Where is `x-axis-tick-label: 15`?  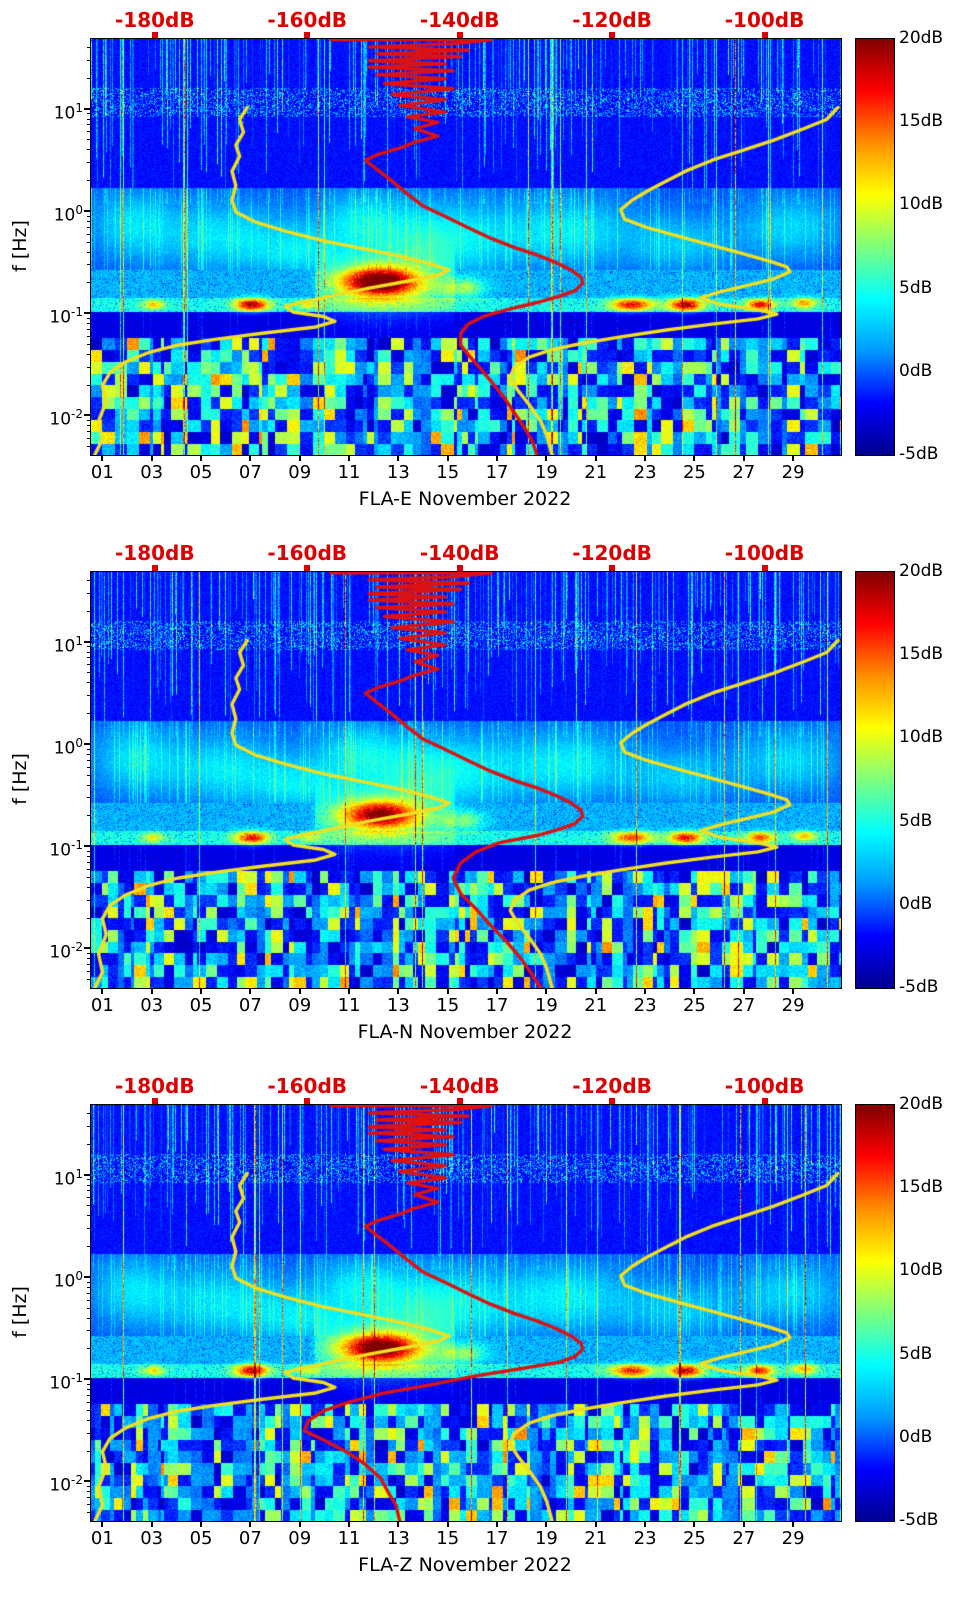
x-axis-tick-label: 15 is located at coordinates (448, 1005).